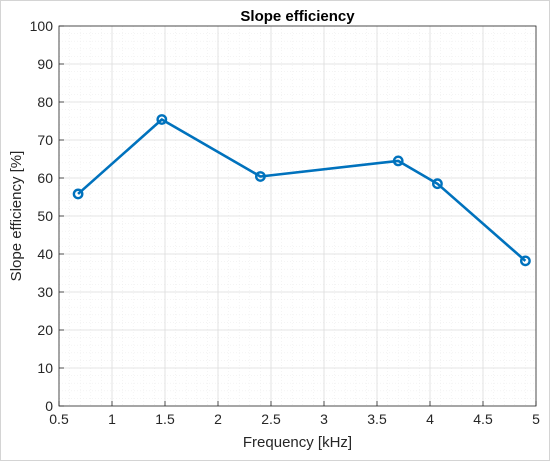  What do you see at coordinates (45, 368) in the screenshot?
I see `y-tick-label: 10` at bounding box center [45, 368].